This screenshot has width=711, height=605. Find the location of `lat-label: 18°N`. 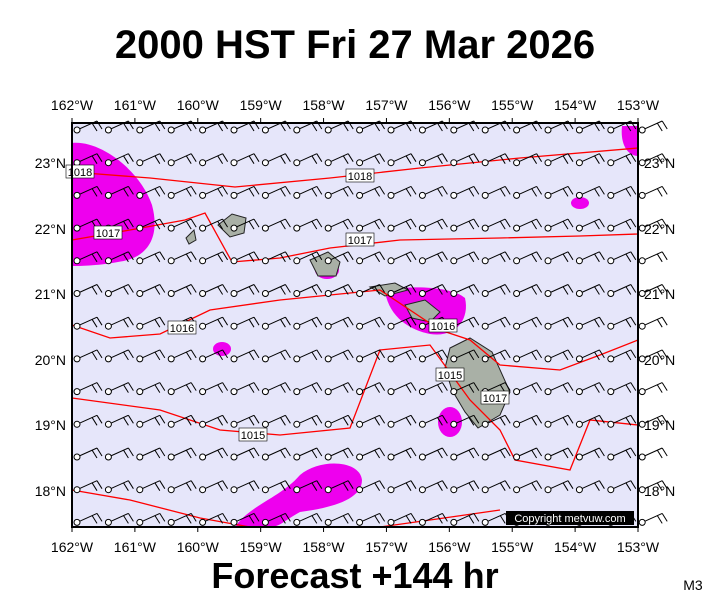

lat-label: 18°N is located at coordinates (50, 491).